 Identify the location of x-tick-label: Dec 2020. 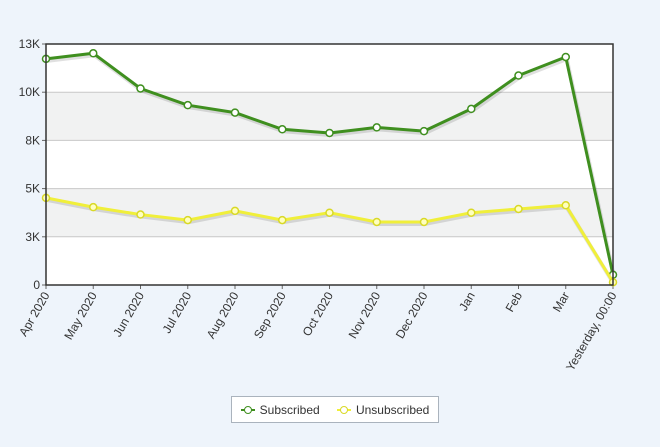
(412, 315).